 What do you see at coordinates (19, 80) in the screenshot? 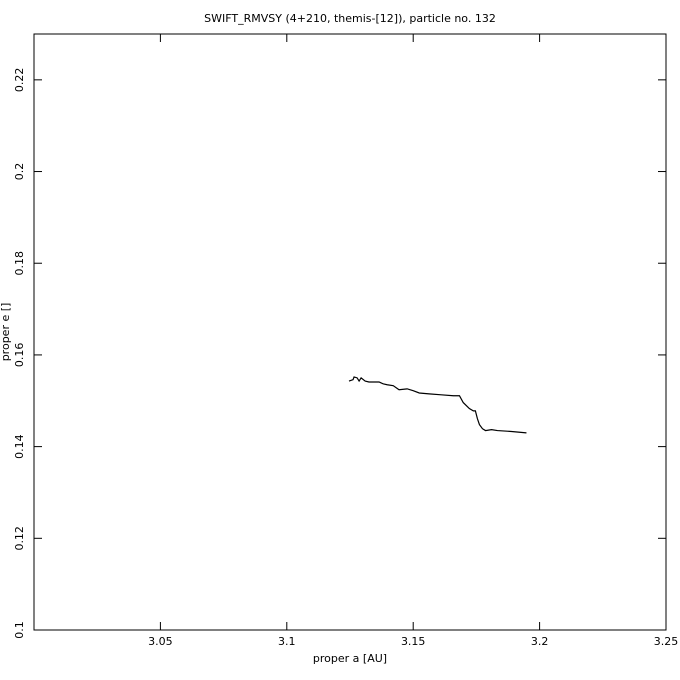
I see `y-tick-label: 0.22` at bounding box center [19, 80].